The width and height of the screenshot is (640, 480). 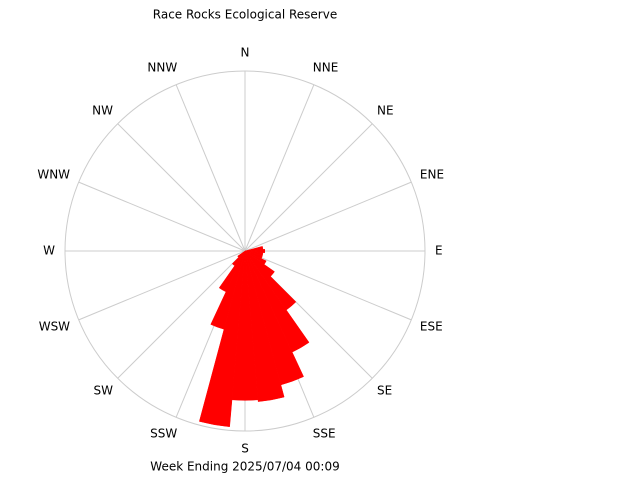 What do you see at coordinates (324, 433) in the screenshot?
I see `direction-label: SSE` at bounding box center [324, 433].